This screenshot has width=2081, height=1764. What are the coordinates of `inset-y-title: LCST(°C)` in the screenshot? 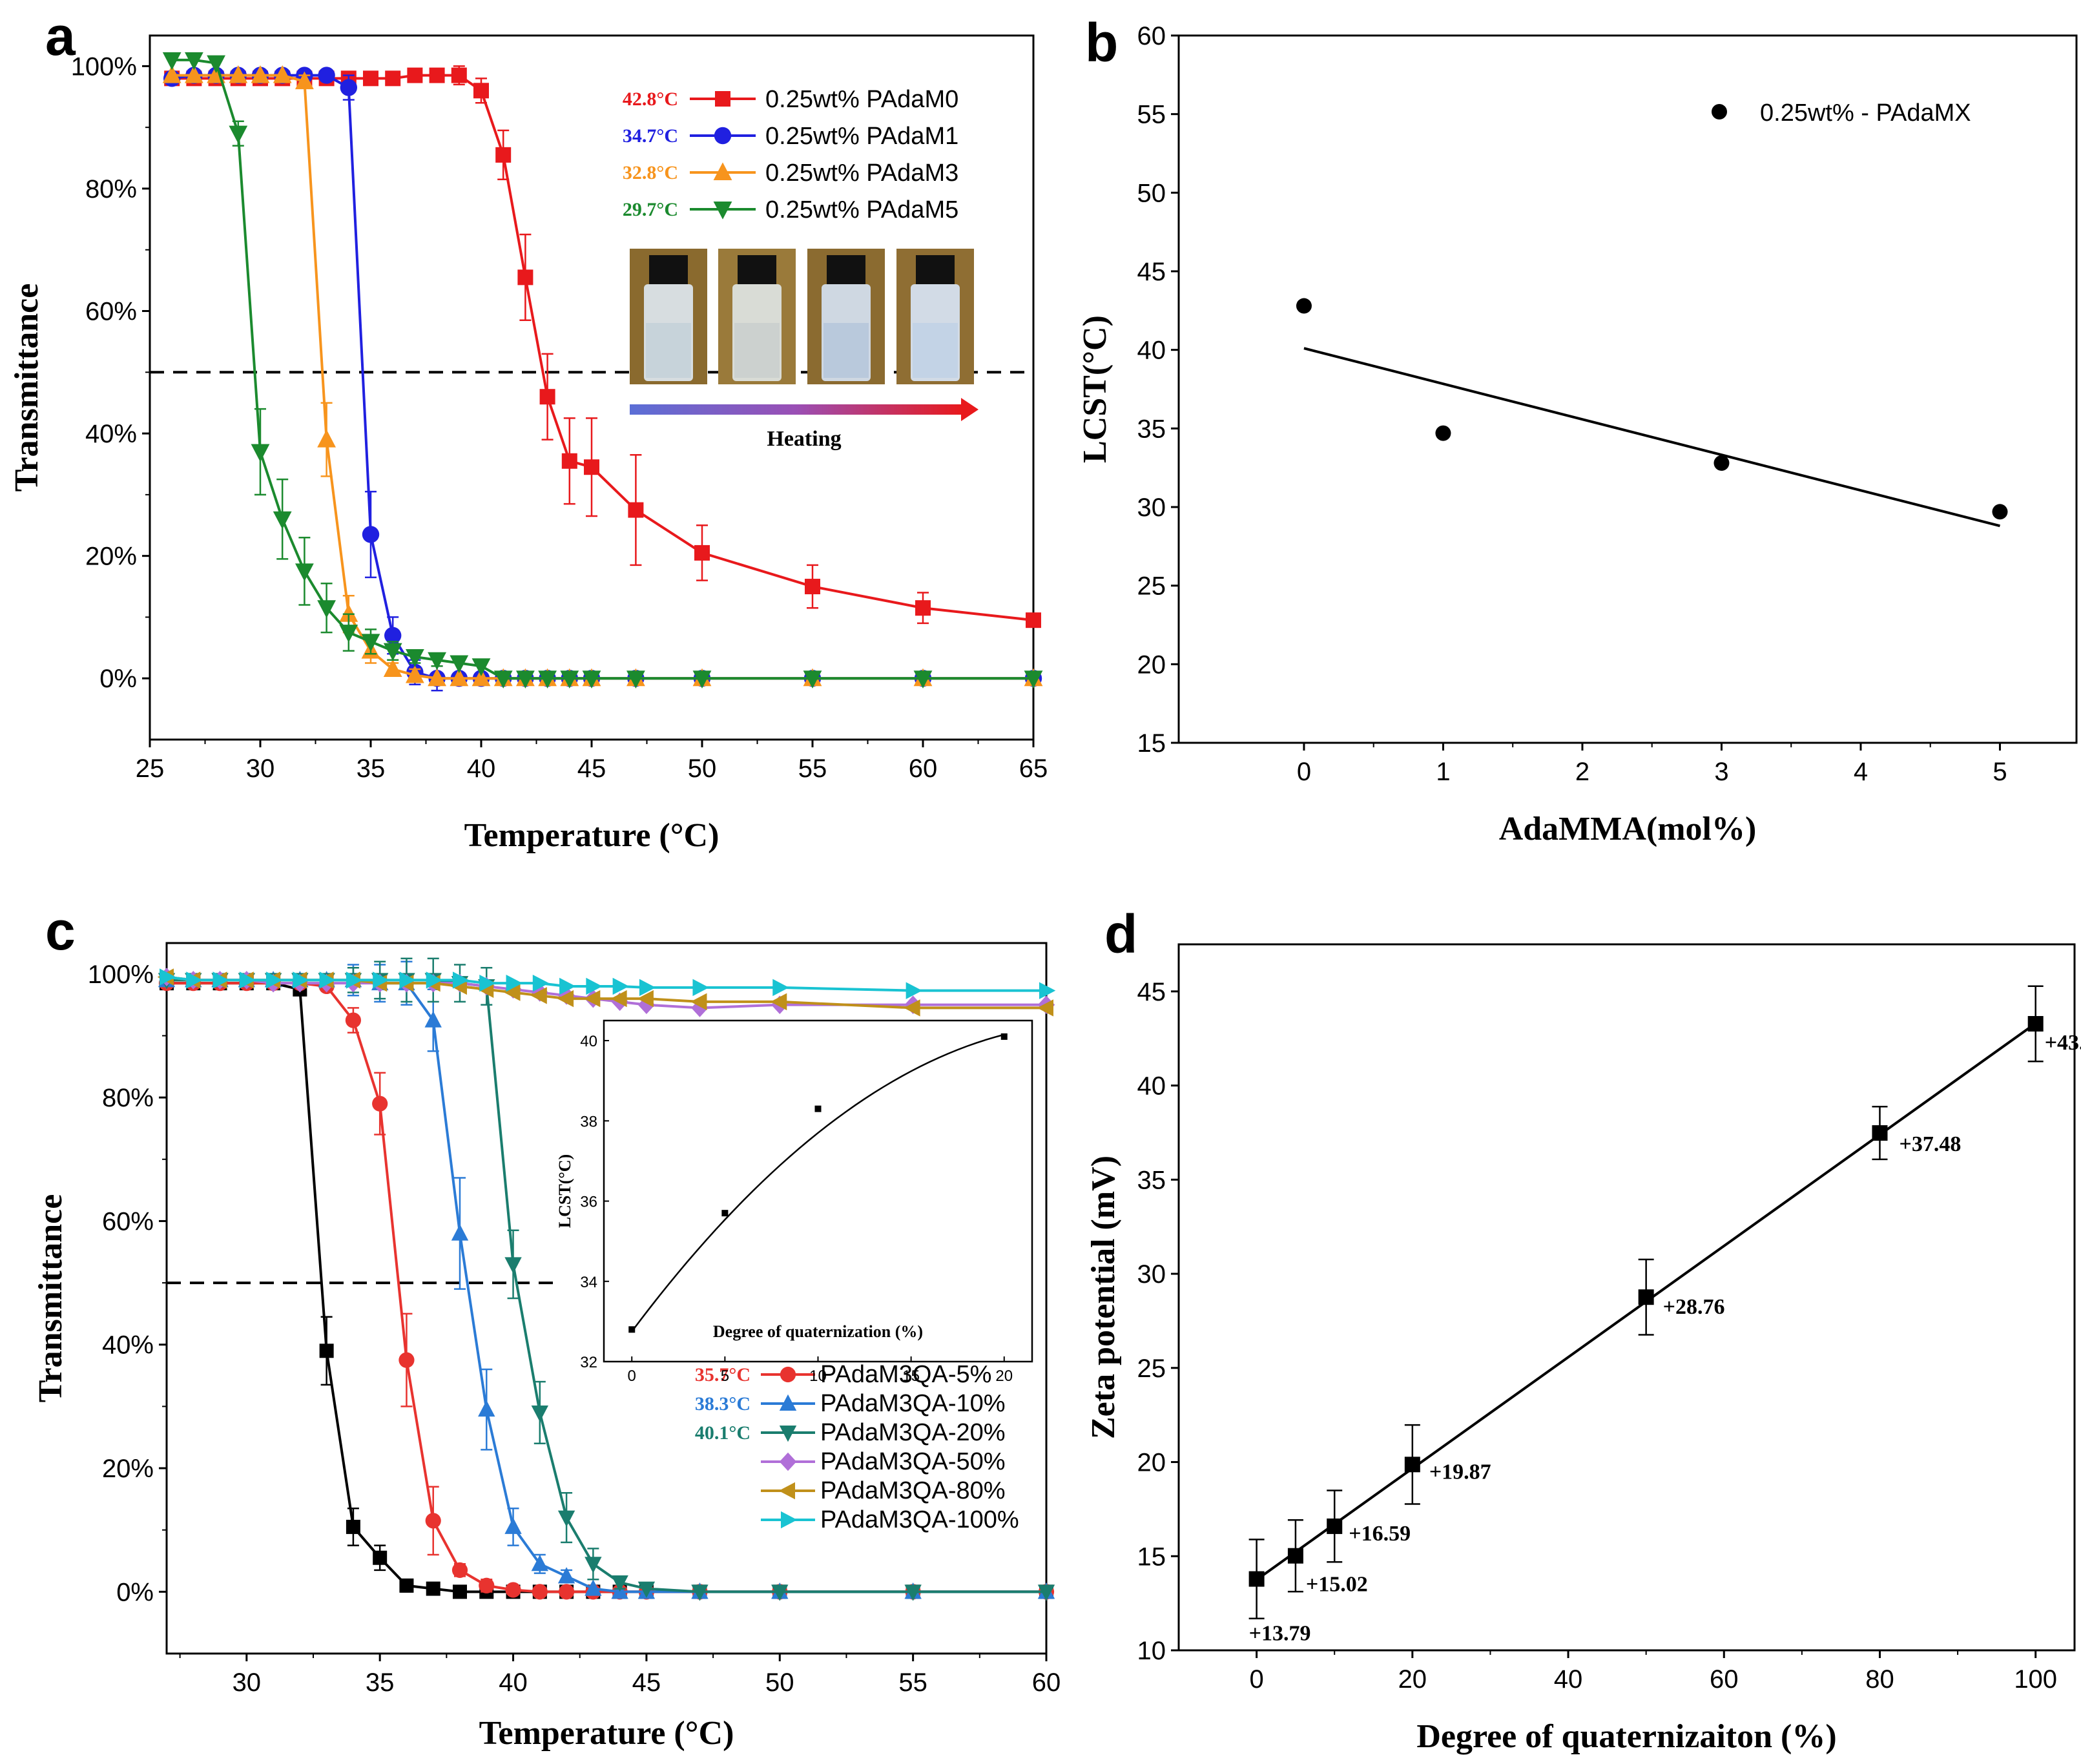 It's located at (565, 1191).